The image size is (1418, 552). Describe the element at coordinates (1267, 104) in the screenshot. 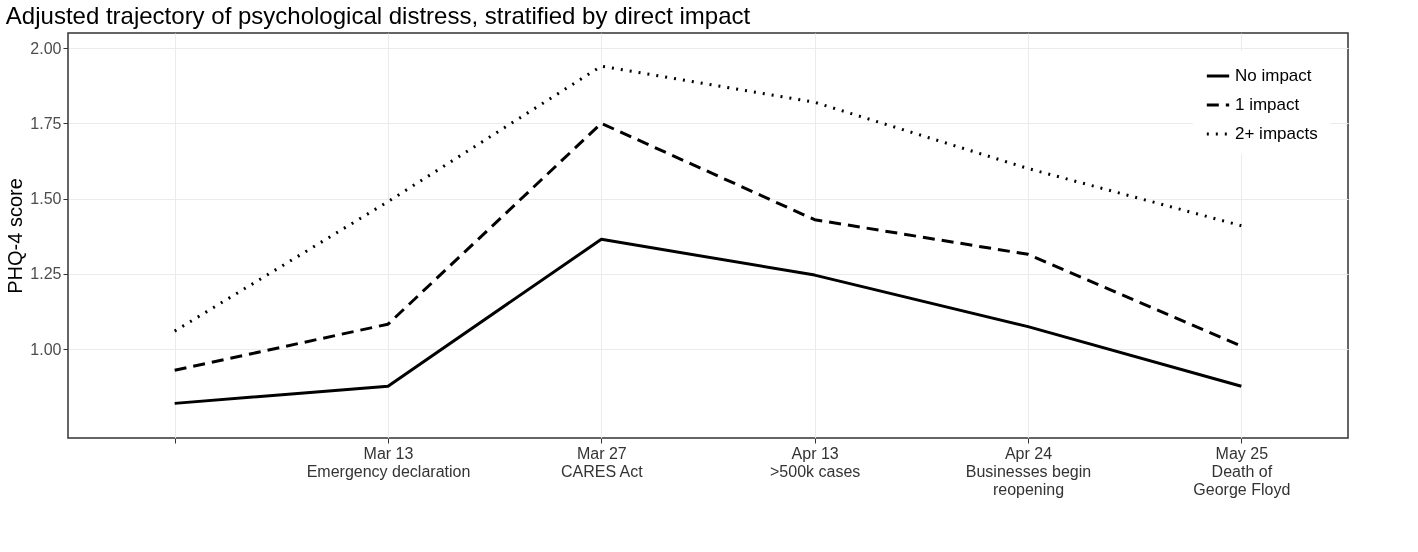

I see `legend-label: 1 impact` at that location.